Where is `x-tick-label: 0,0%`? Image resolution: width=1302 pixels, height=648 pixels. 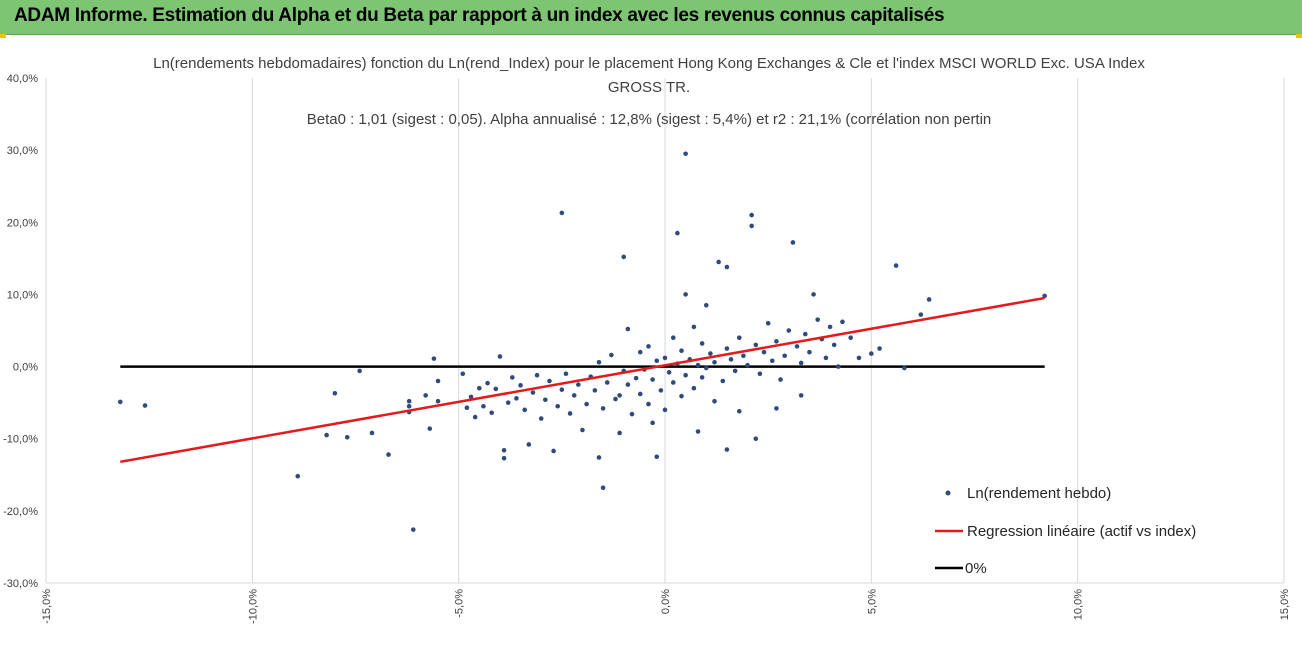
x-tick-label: 0,0% is located at coordinates (666, 601).